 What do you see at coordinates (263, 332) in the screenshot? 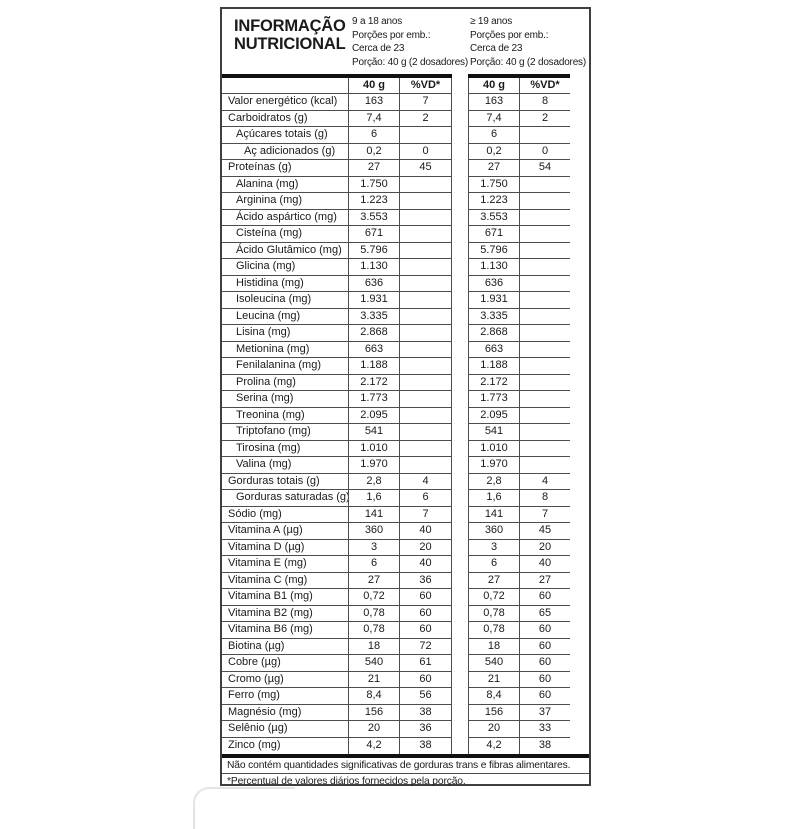
I see `nutrient-label: Lisina (mg)` at bounding box center [263, 332].